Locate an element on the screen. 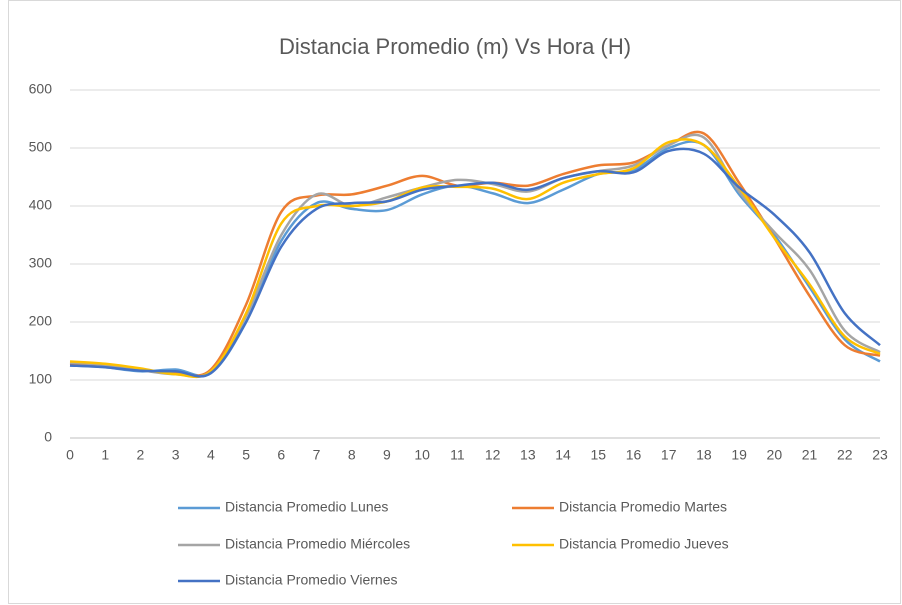  chart-title: Distancia Promedio (m) Vs Hora (H) is located at coordinates (455, 46).